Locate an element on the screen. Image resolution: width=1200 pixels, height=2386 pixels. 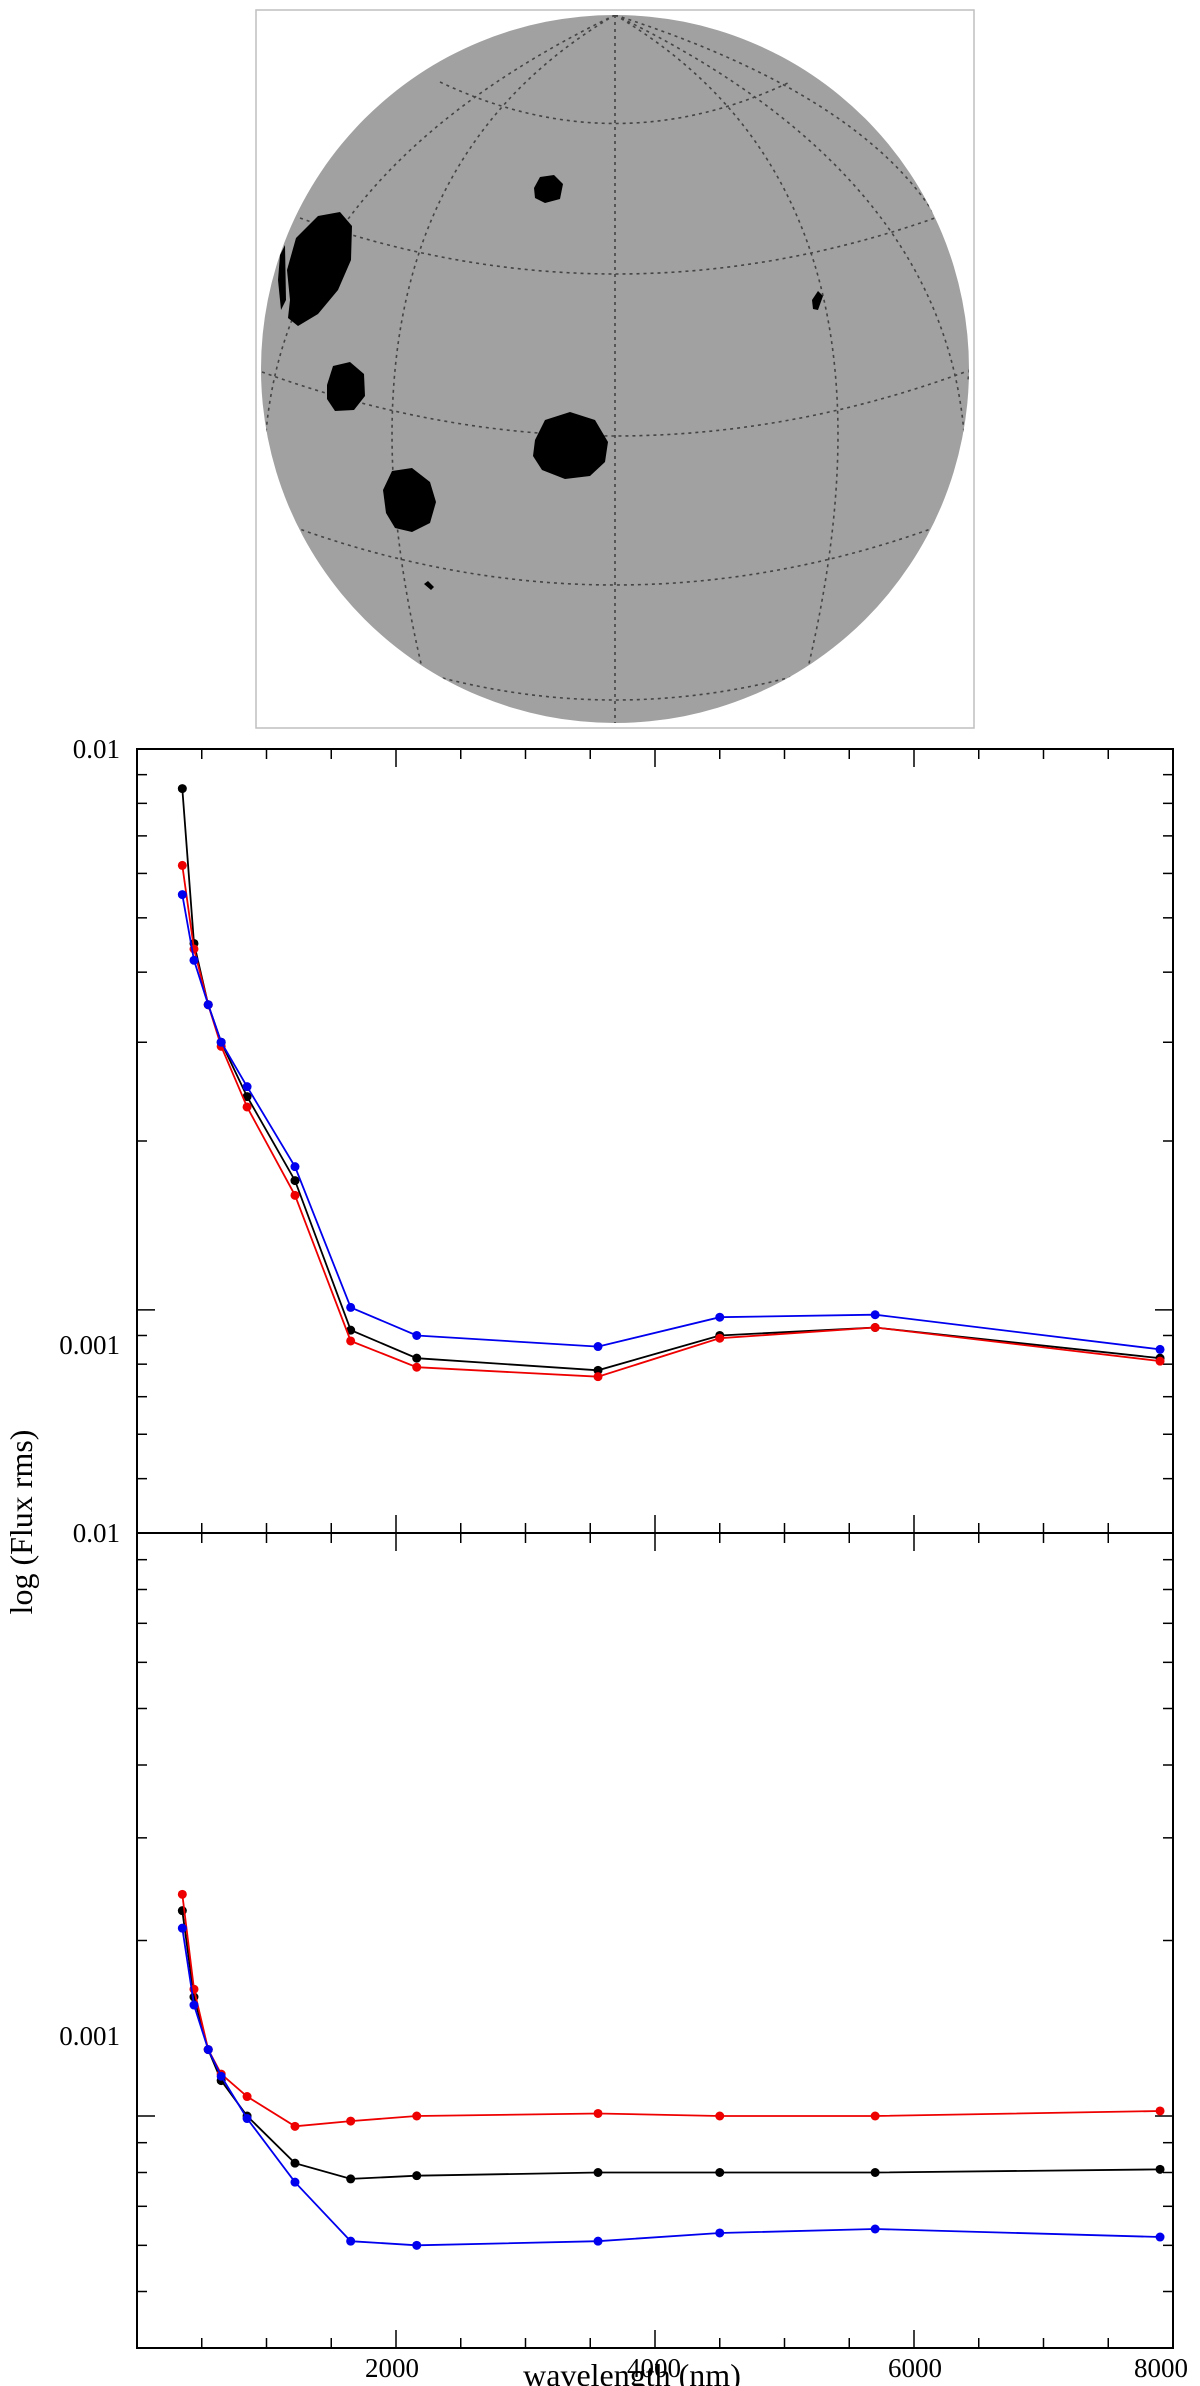
x-axis-title: wavelength (nm) is located at coordinates (632, 2371).